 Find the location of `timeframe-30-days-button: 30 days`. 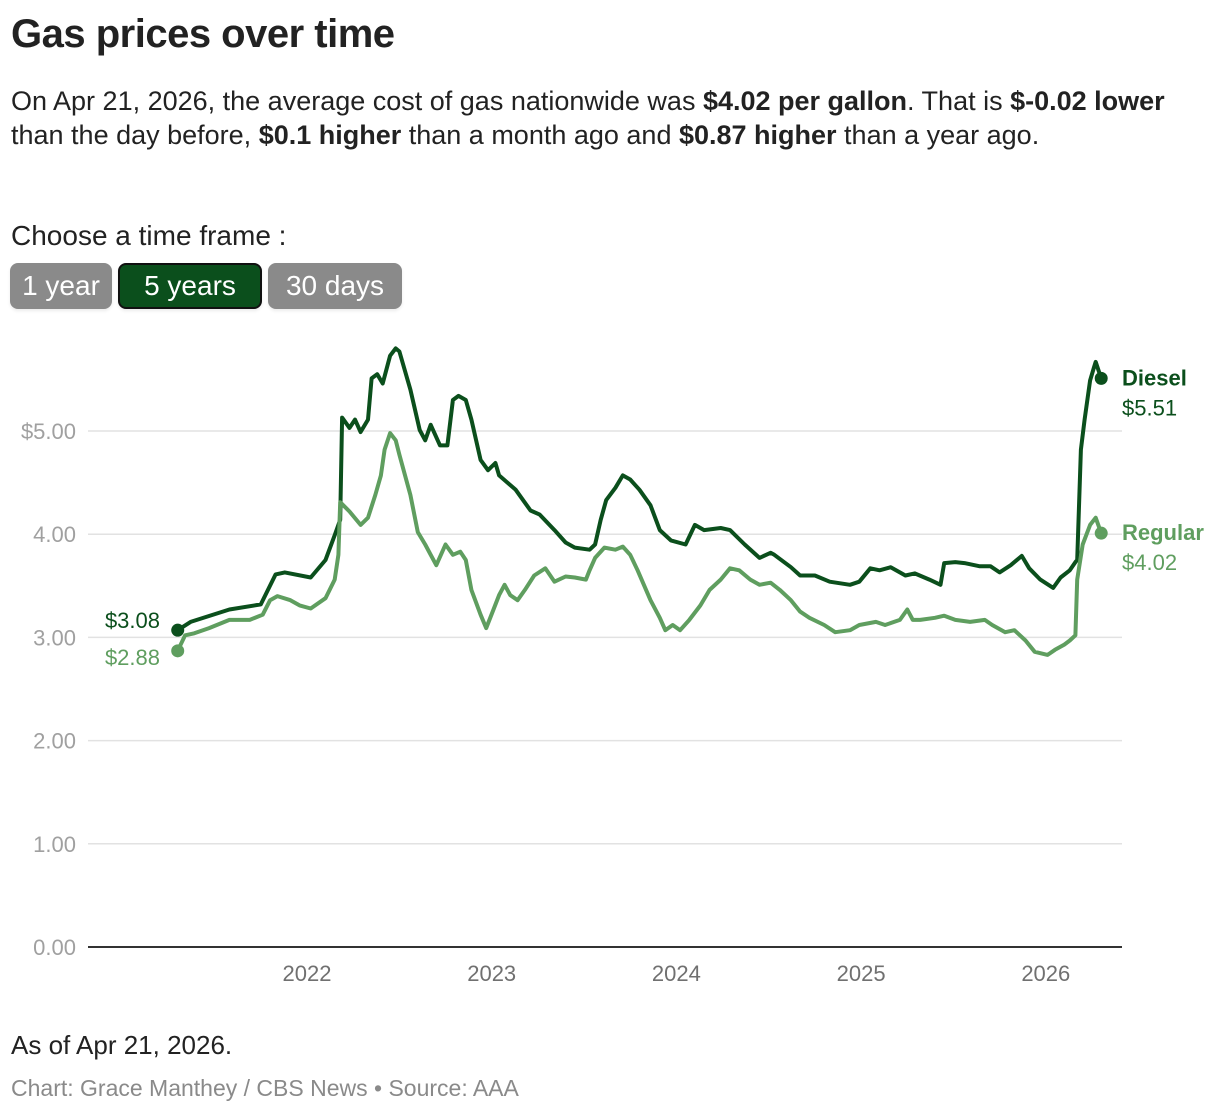

timeframe-30-days-button: 30 days is located at coordinates (335, 286).